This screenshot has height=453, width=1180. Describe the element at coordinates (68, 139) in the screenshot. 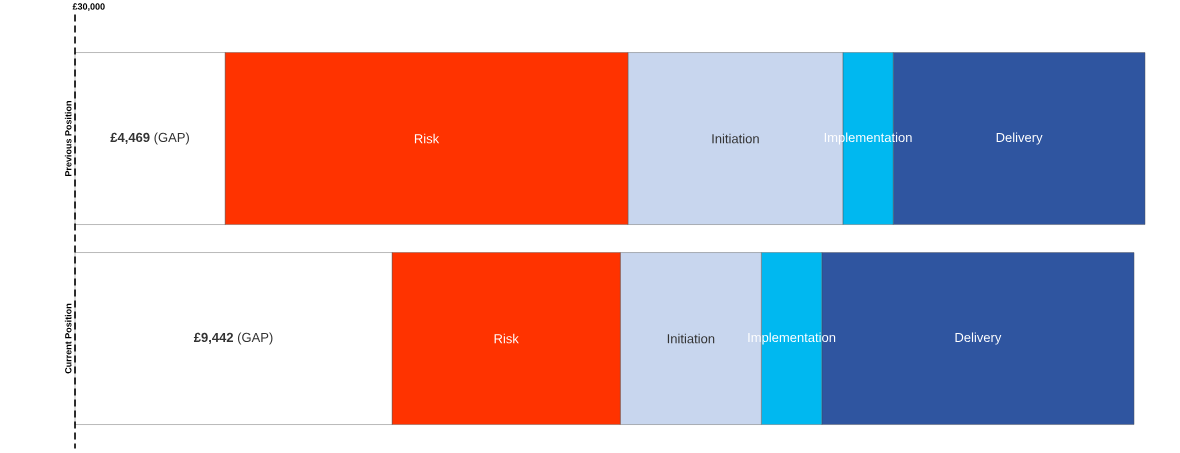

I see `y-tick-label: Previous Position` at that location.